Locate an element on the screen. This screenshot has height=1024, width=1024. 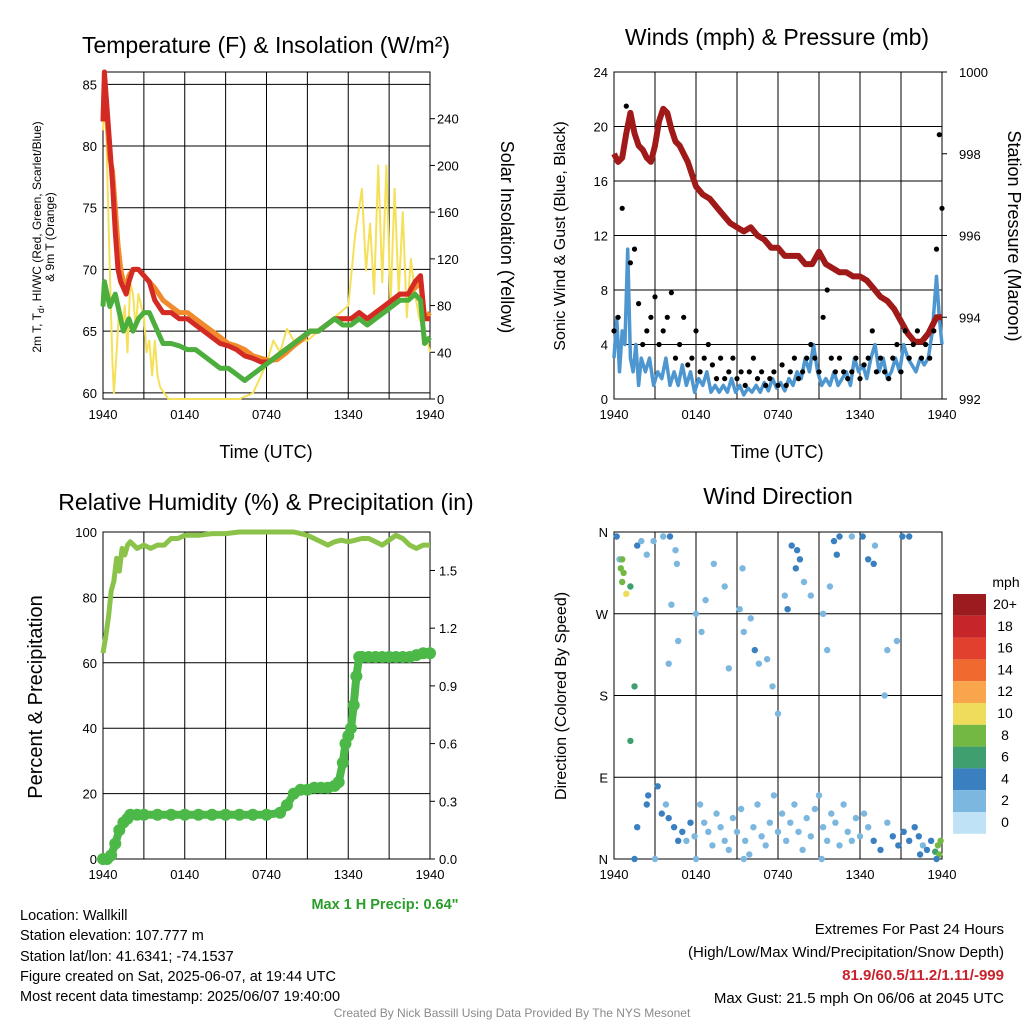
y-tick-label: 16 is located at coordinates (601, 181).